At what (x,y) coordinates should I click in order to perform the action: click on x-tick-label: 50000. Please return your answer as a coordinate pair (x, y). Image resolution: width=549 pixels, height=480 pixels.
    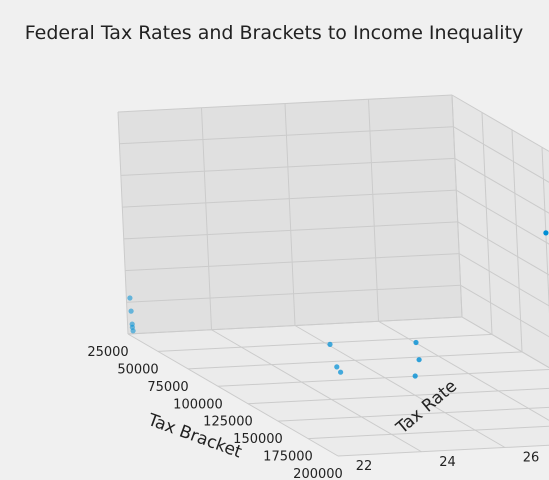
    Looking at the image, I should click on (137, 369).